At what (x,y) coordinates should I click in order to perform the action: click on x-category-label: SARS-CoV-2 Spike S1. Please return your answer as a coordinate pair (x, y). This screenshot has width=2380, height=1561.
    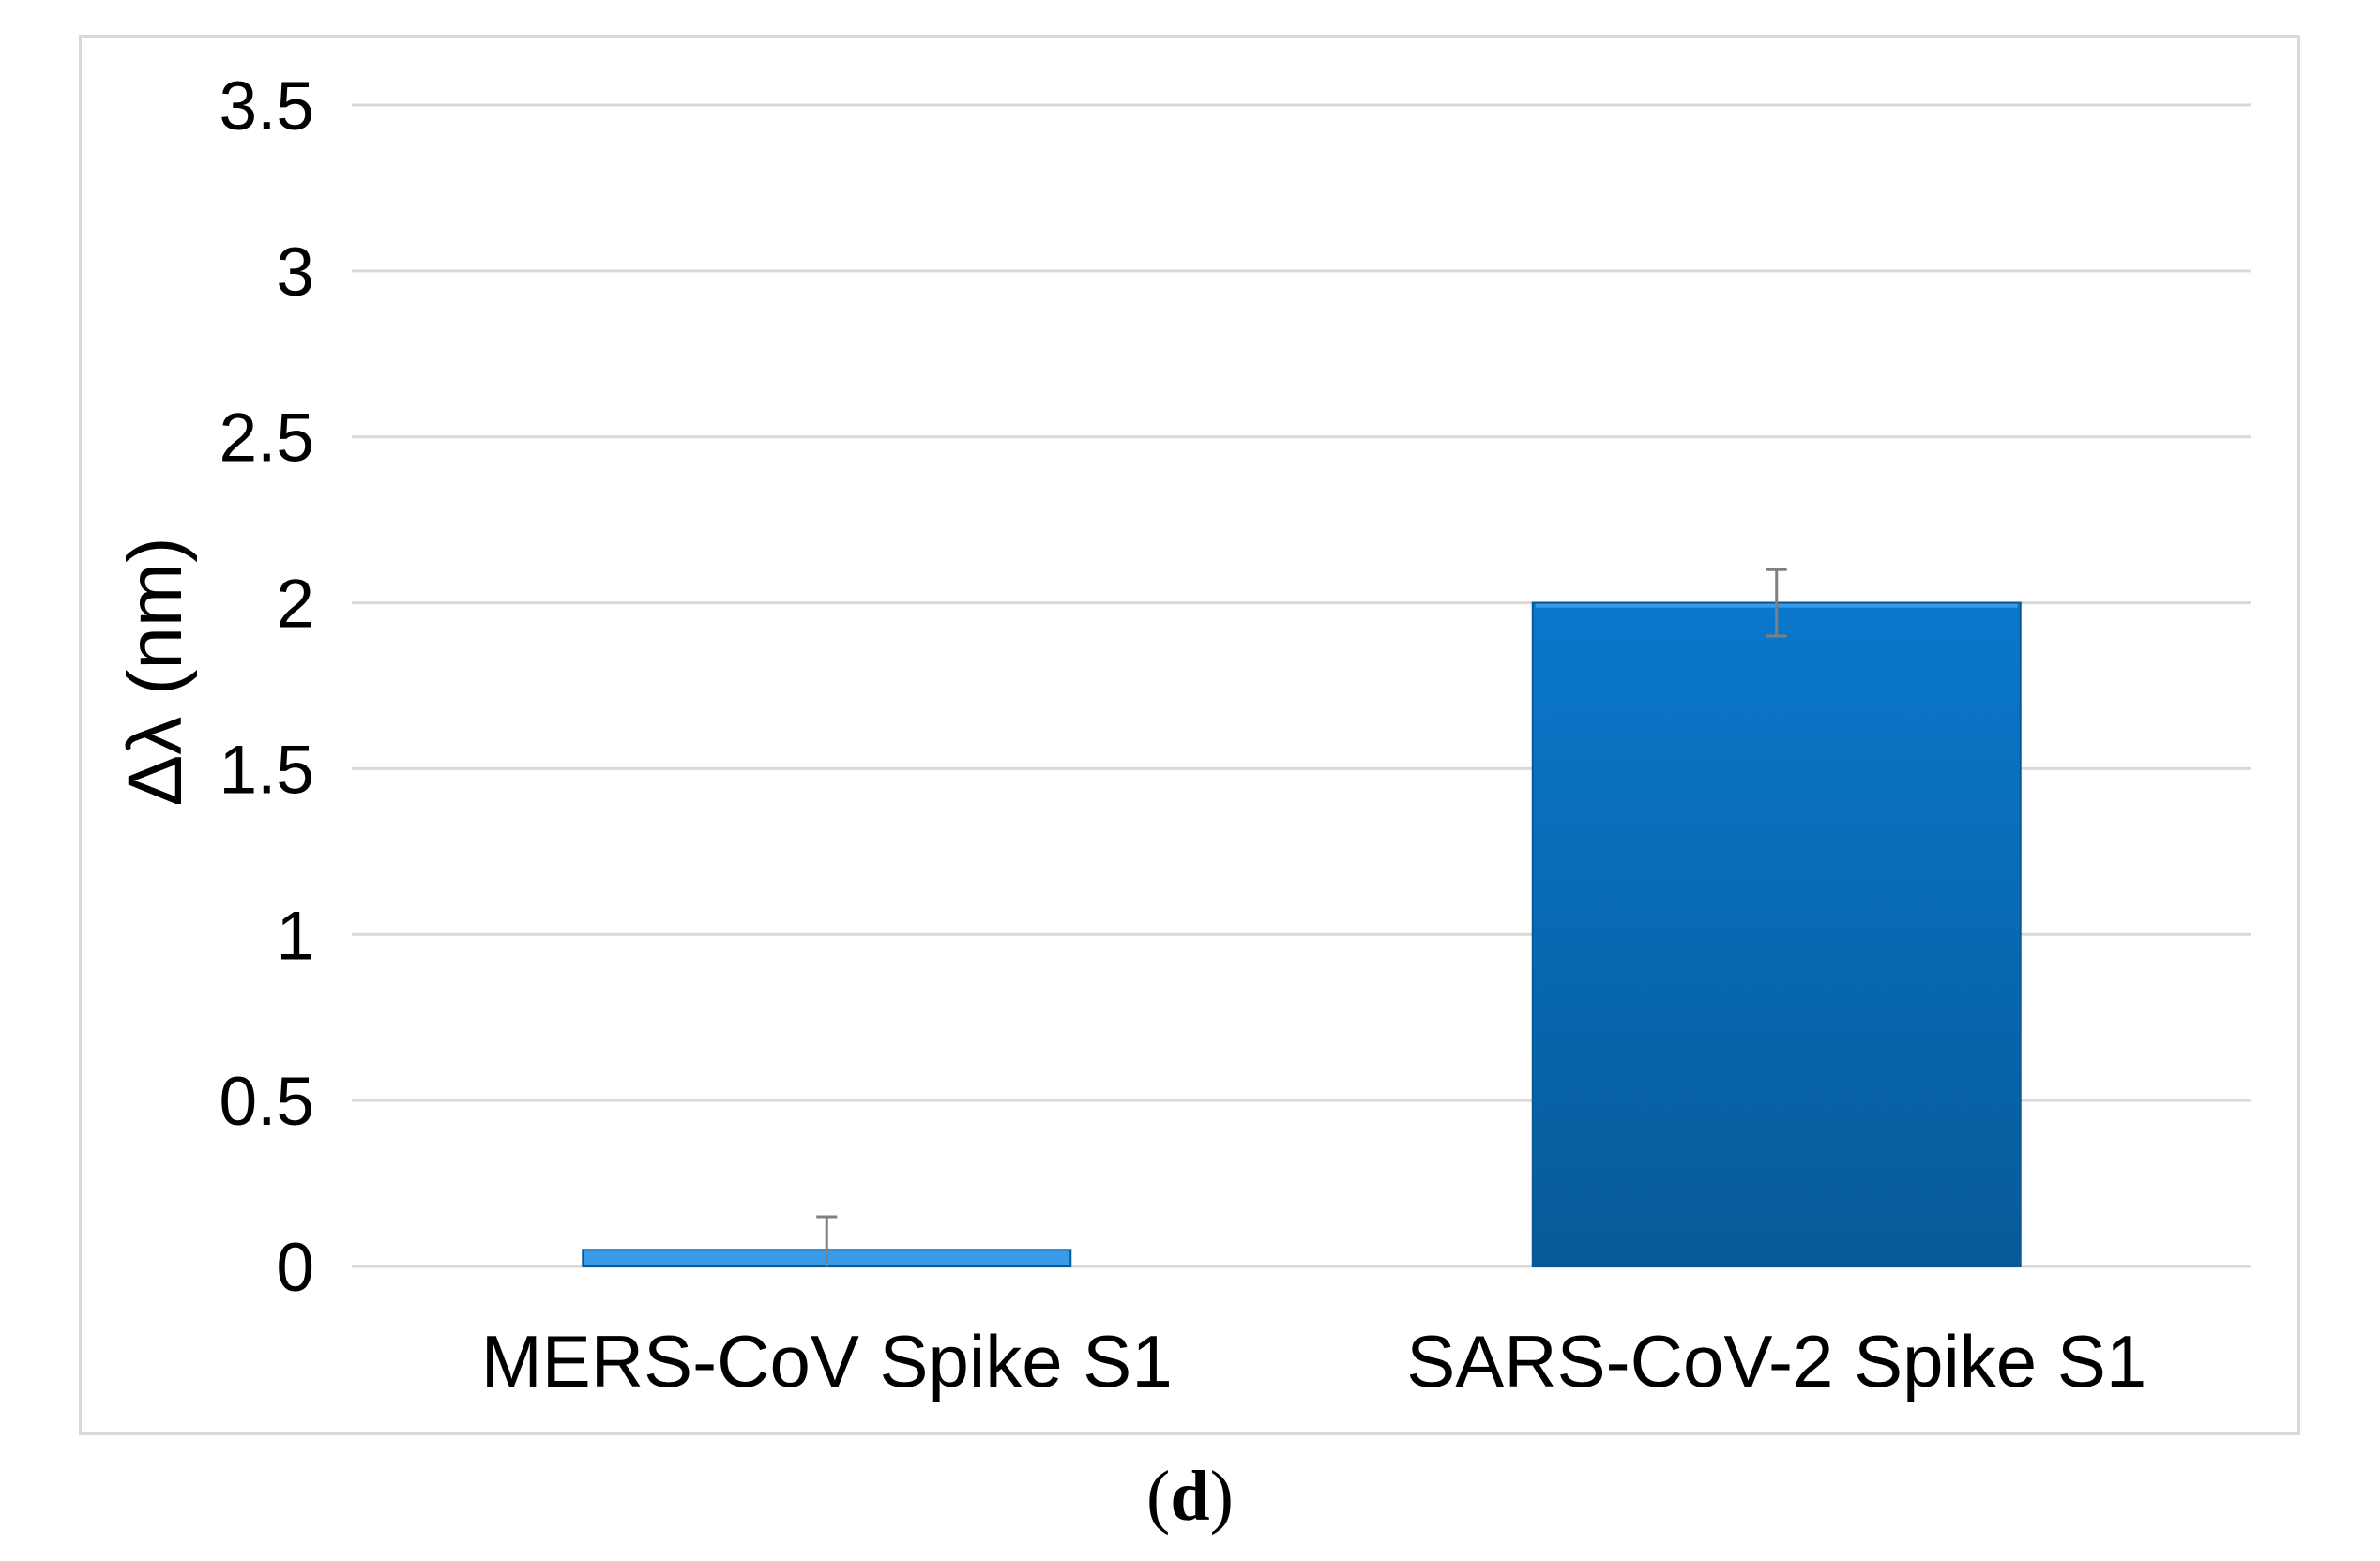
    Looking at the image, I should click on (1776, 1361).